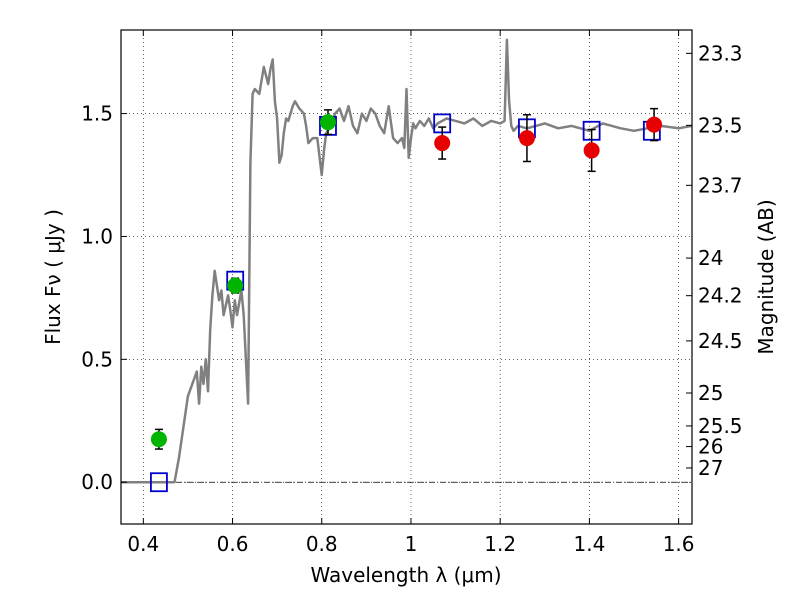  Describe the element at coordinates (411, 544) in the screenshot. I see `x-tick-label: 1` at that location.